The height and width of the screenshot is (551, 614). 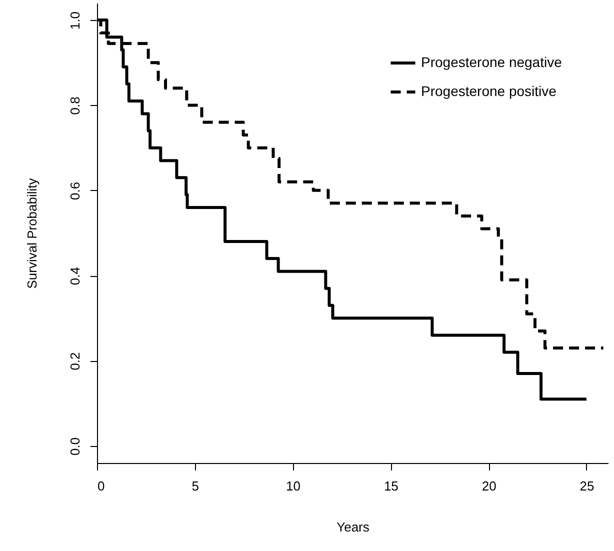 I want to click on x-axis-title: Years, so click(x=353, y=527).